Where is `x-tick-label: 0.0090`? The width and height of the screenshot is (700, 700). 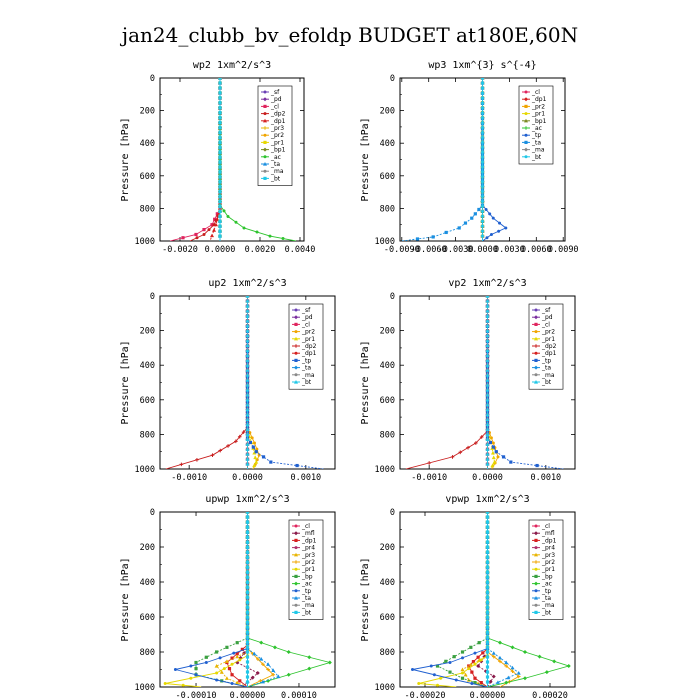 x-tick-label: 0.0090 is located at coordinates (563, 250).